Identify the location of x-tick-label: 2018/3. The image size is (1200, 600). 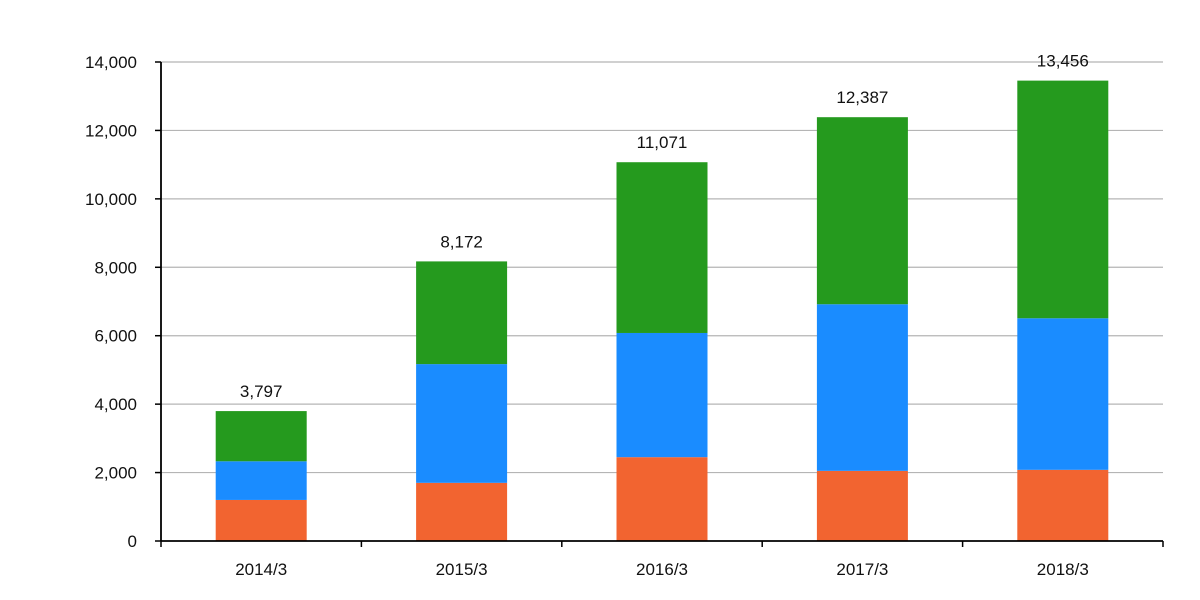
(1063, 569).